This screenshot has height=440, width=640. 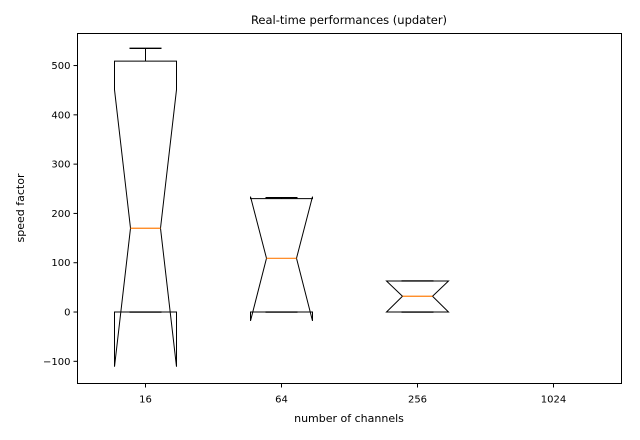 I want to click on y-tick-label: 500, so click(x=60, y=66).